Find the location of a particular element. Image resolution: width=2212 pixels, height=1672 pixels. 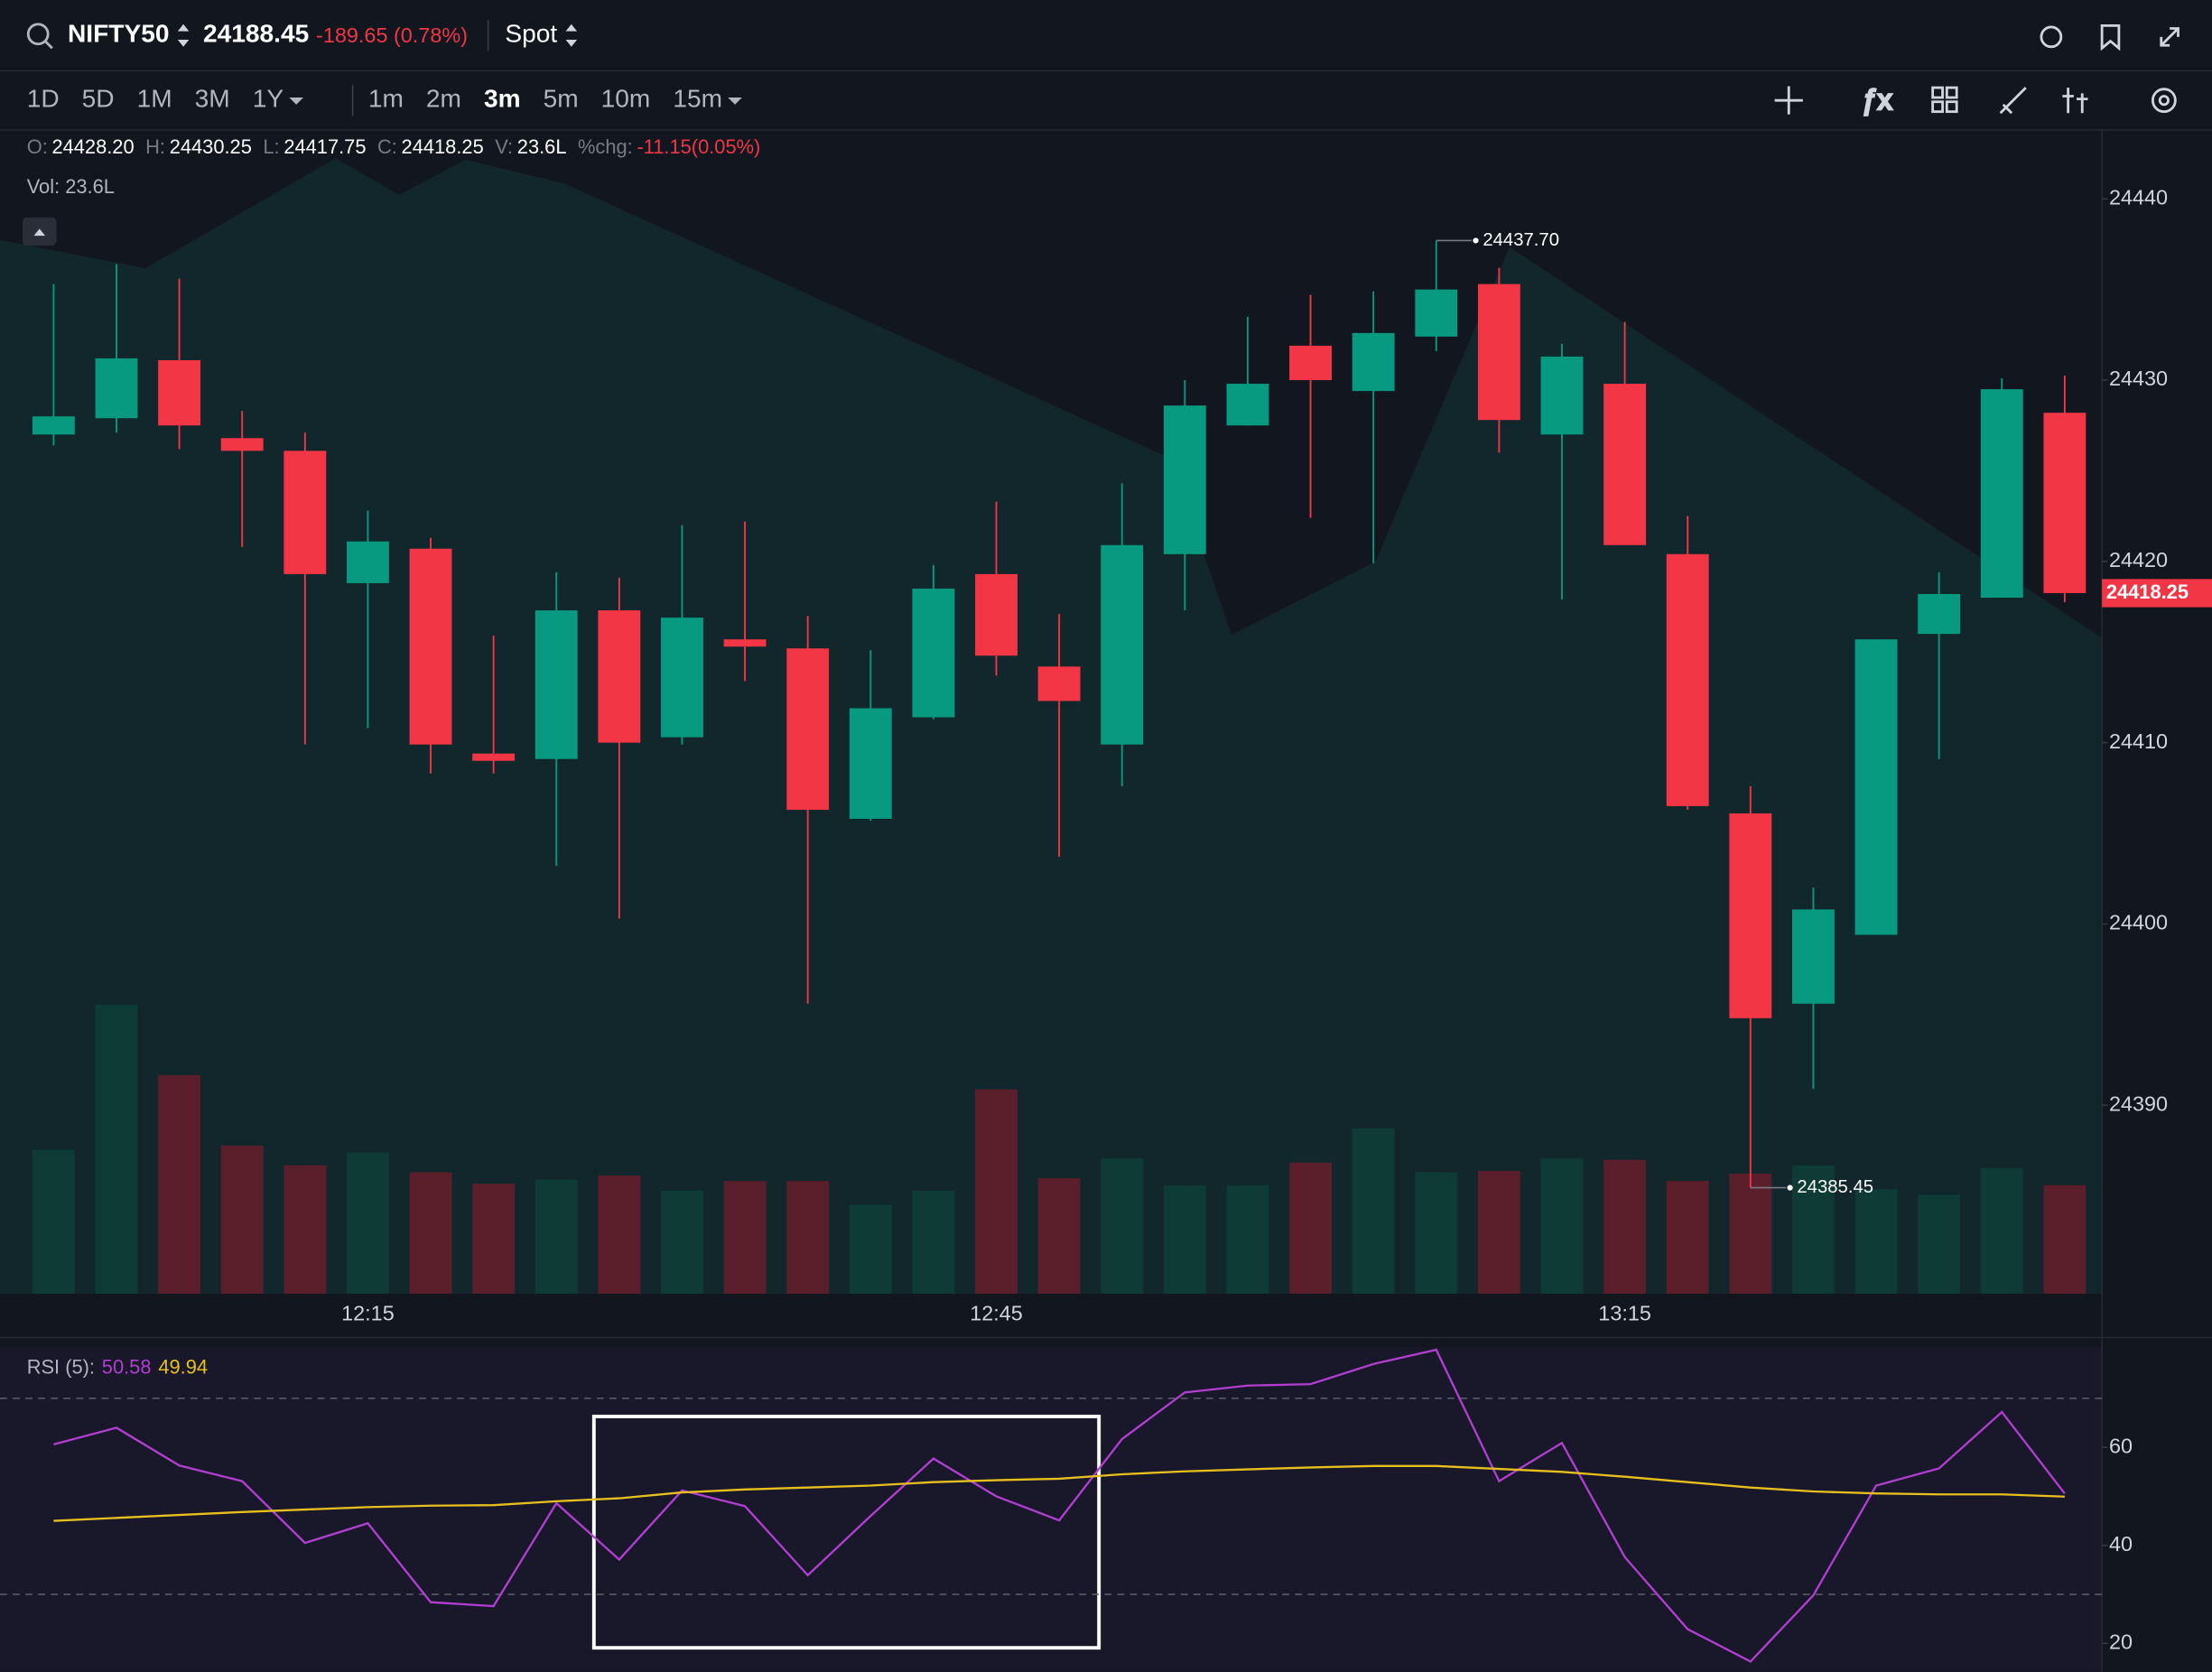

range-button: 1M is located at coordinates (154, 99).